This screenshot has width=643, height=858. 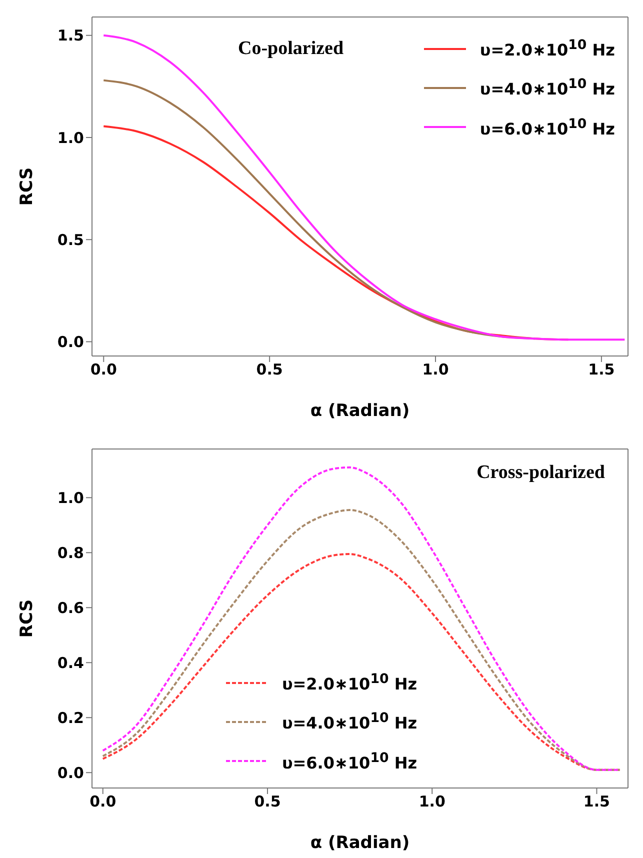 I want to click on y-tick-label: 0.8, so click(x=70, y=553).